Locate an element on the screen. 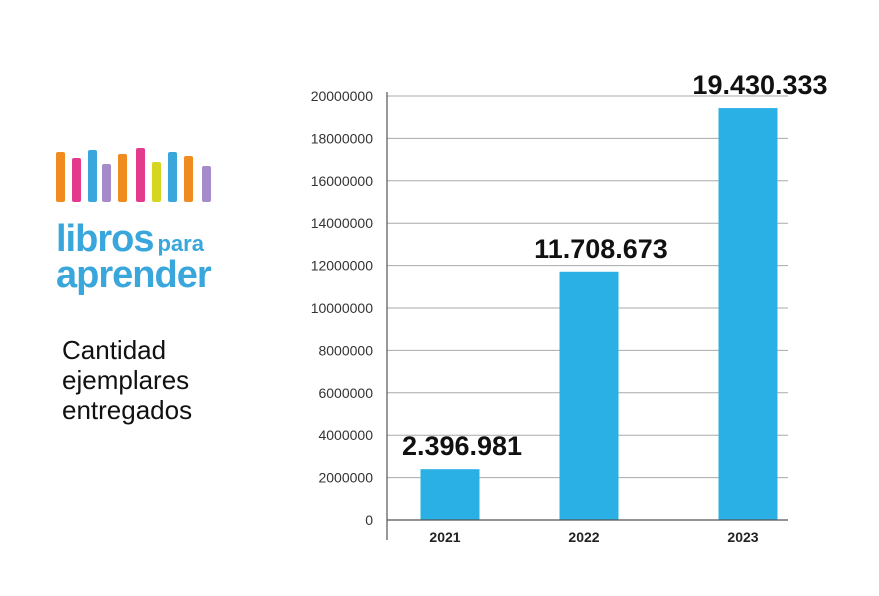  y-tick-label: 6000000 is located at coordinates (345, 393).